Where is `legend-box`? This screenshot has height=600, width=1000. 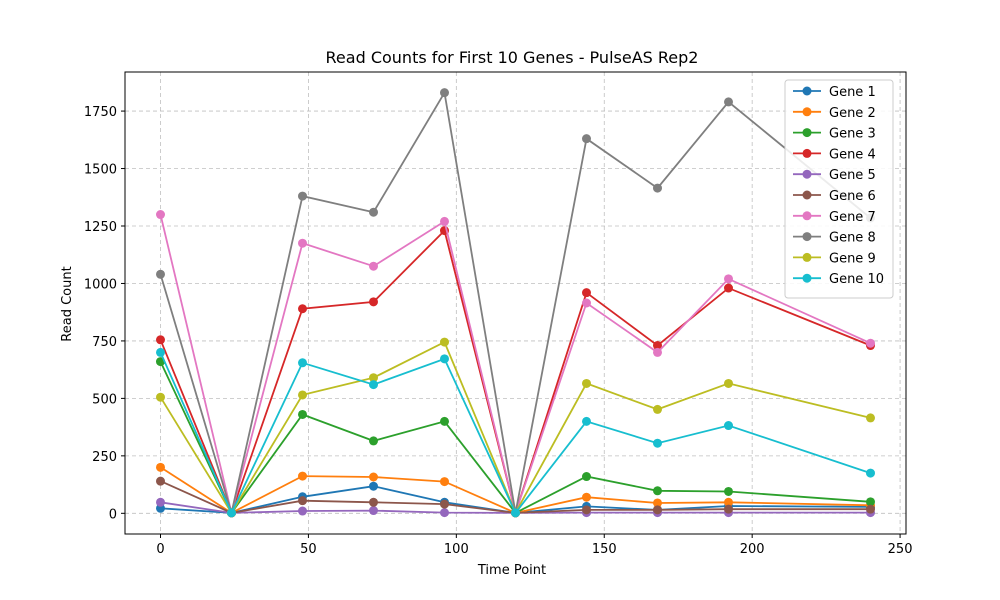
legend-box is located at coordinates (839, 189).